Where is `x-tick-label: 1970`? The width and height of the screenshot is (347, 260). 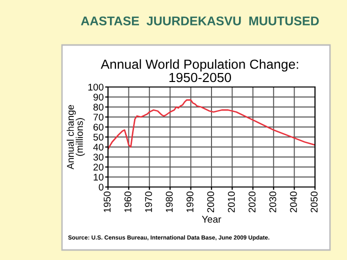 x-tick-label: 1970 is located at coordinates (148, 202).